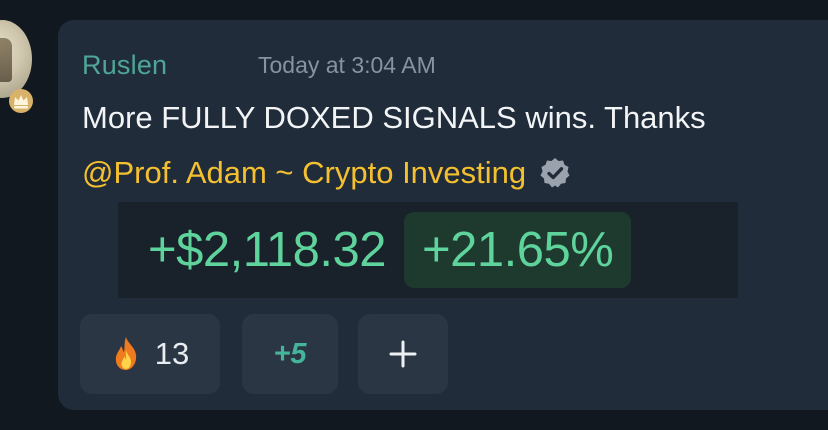 The image size is (828, 430). I want to click on fire-reaction-count: 13, so click(172, 353).